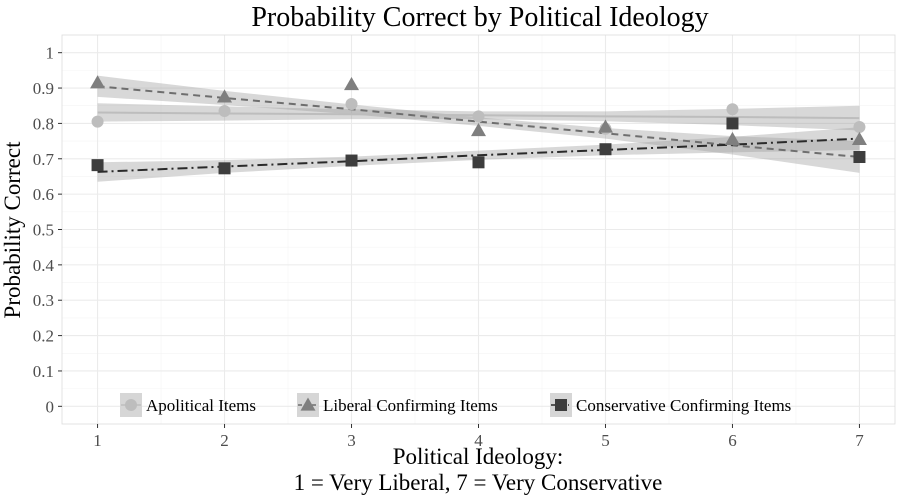  Describe the element at coordinates (43, 336) in the screenshot. I see `y-tick-label: 0.2` at that location.